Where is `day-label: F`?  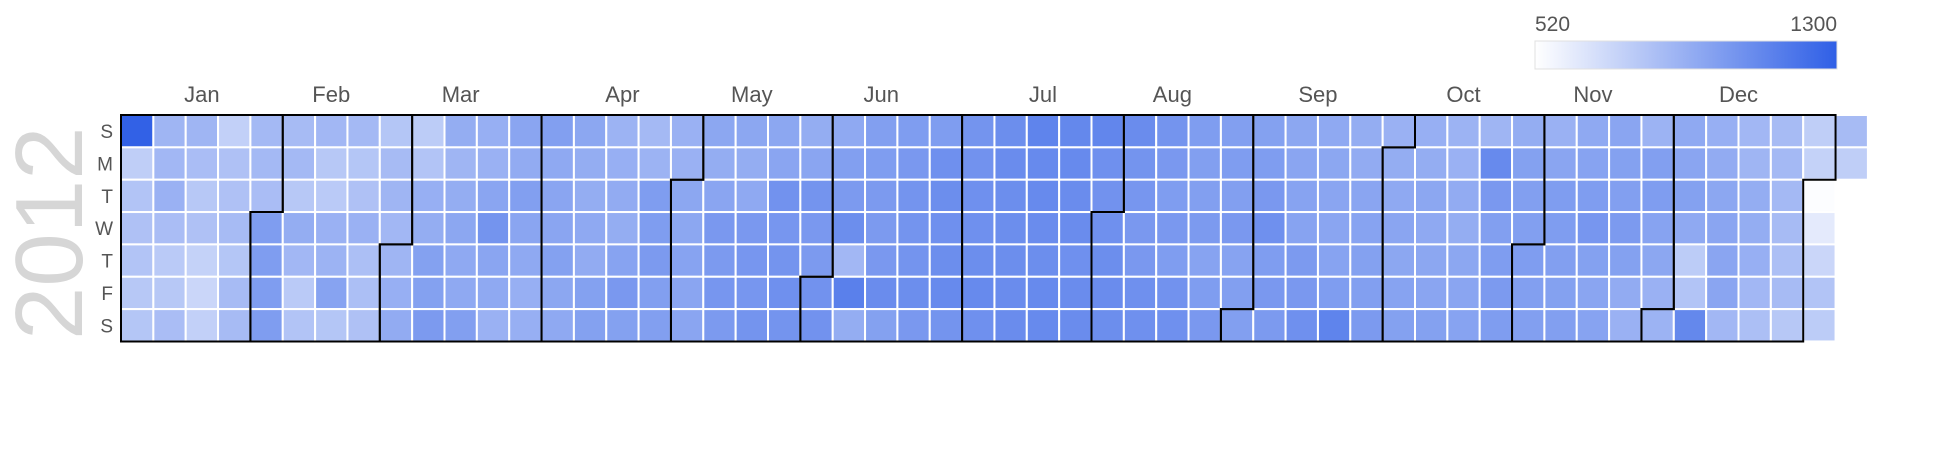
day-label: F is located at coordinates (107, 294).